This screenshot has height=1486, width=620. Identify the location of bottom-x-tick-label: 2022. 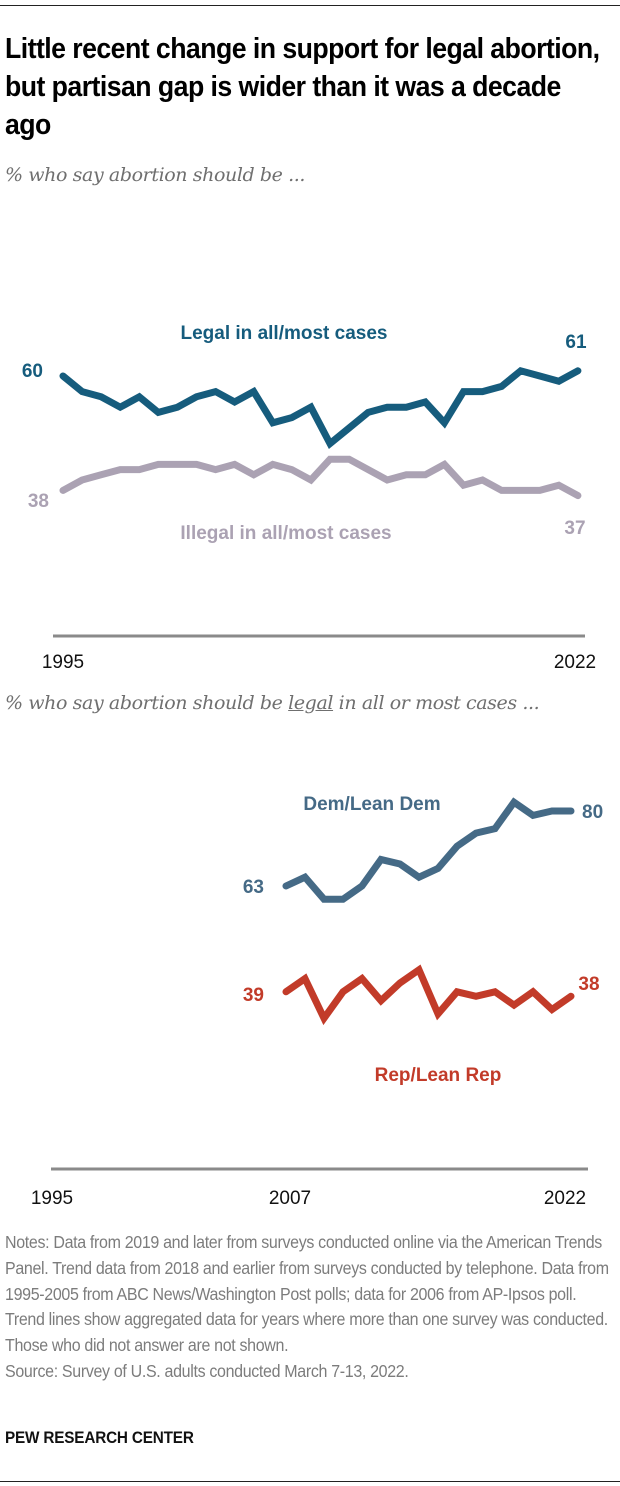
(565, 1198).